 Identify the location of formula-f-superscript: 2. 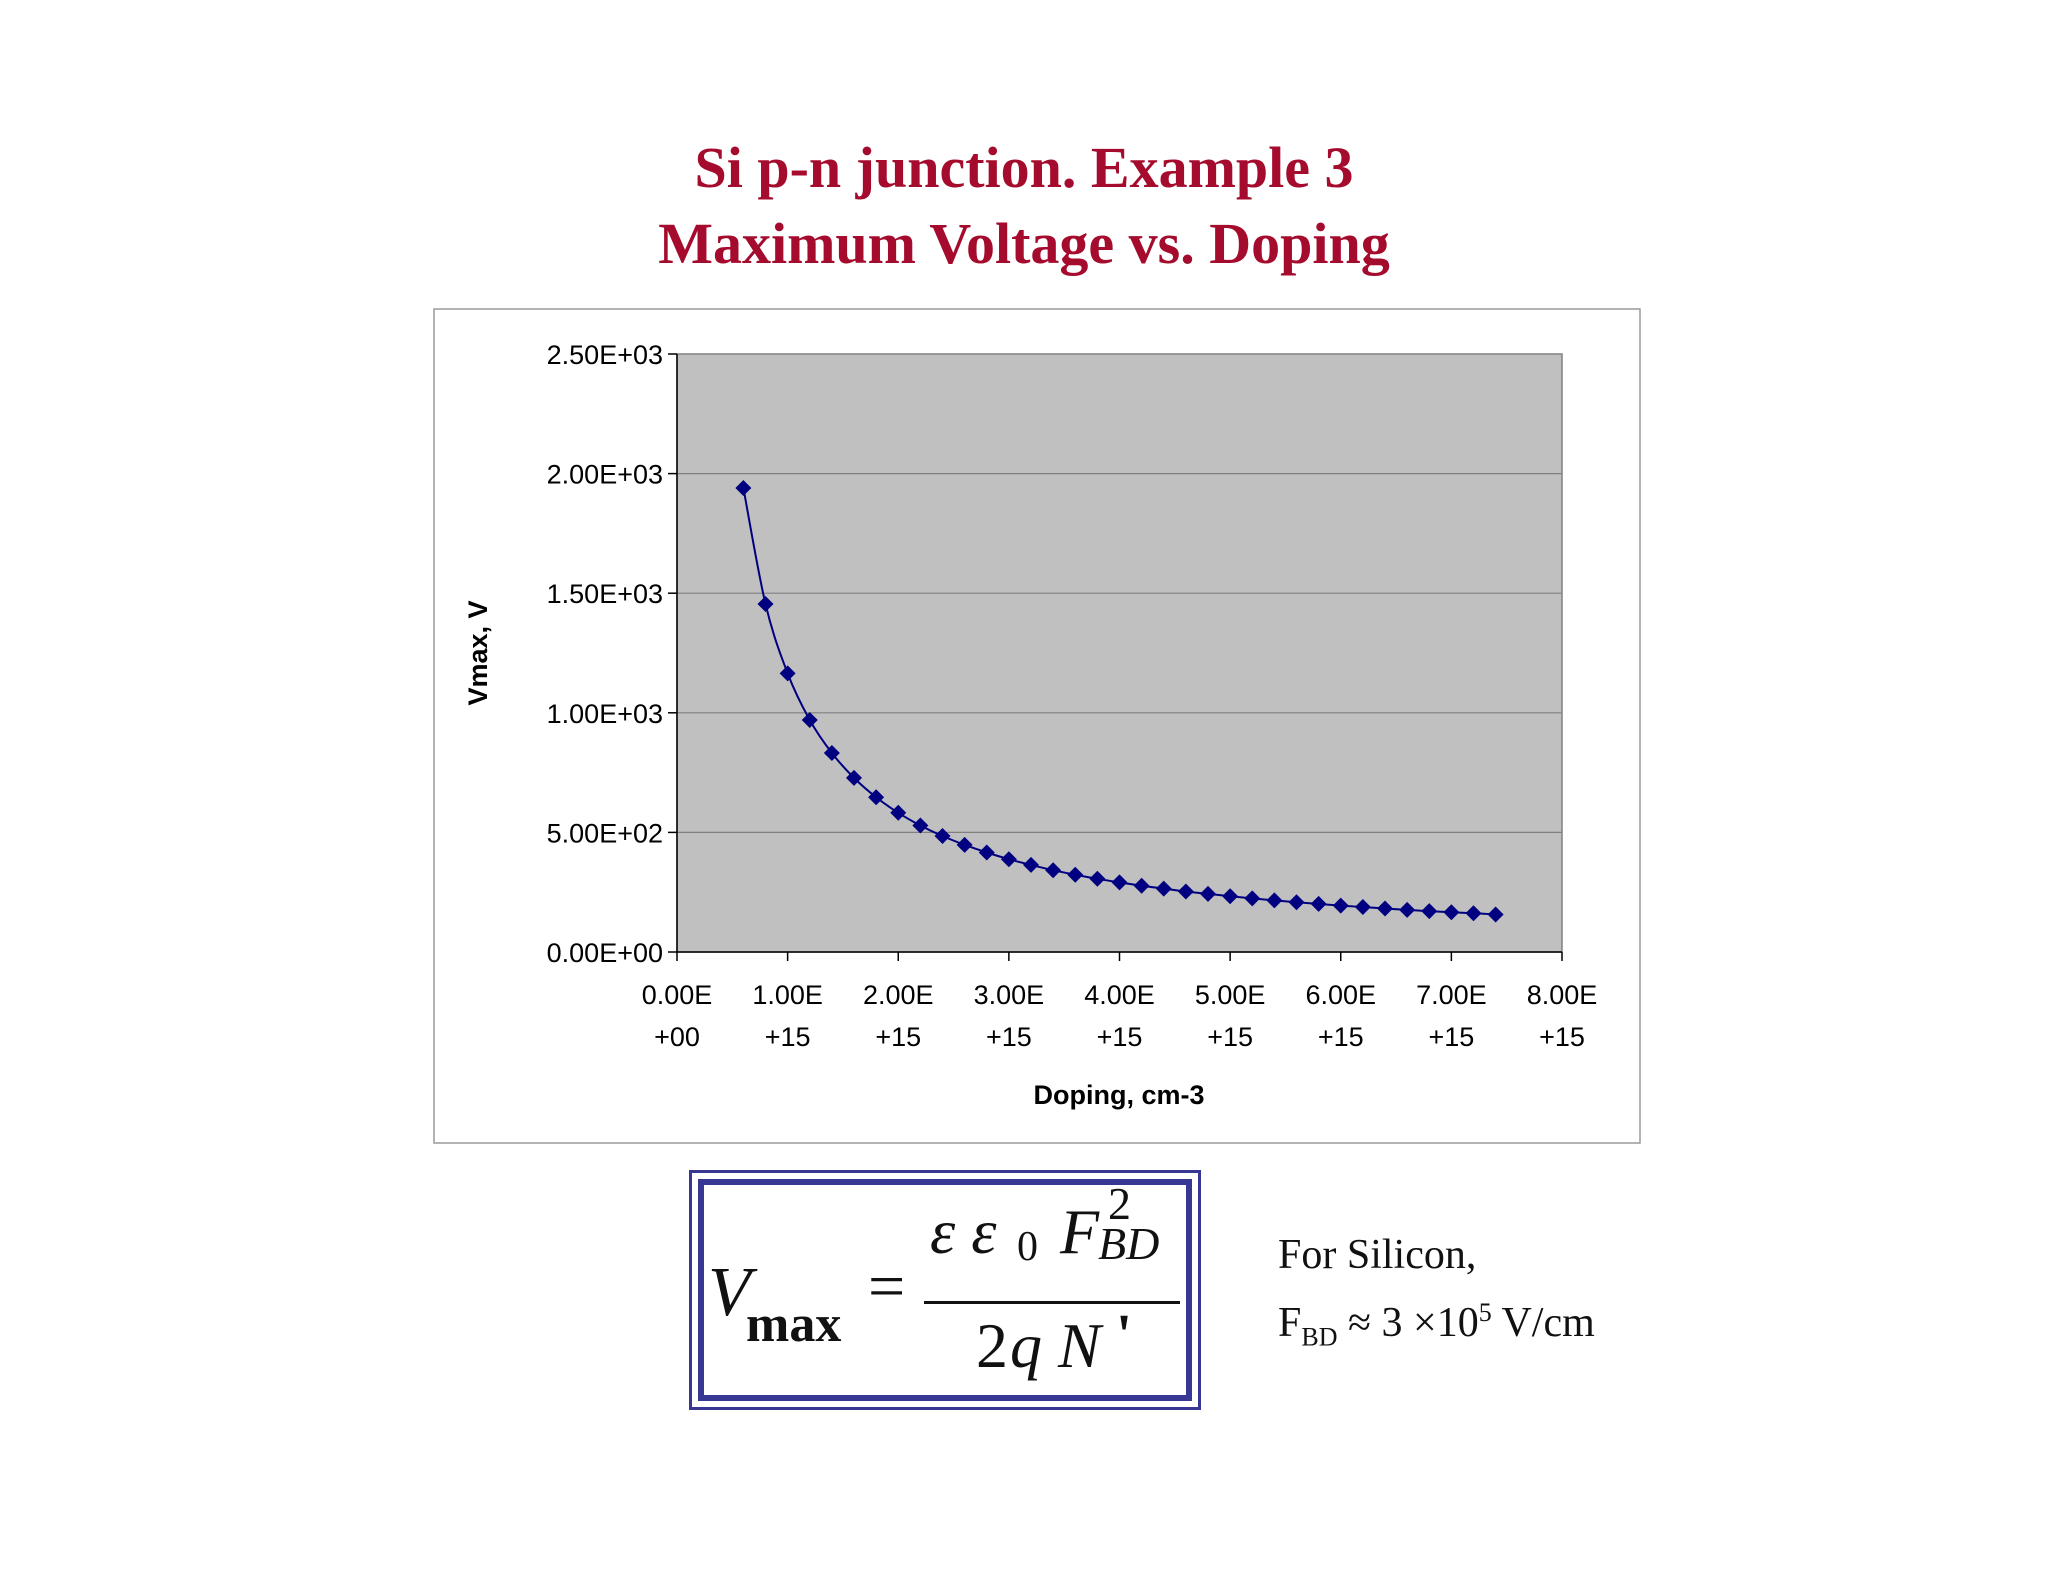
(1119, 1203).